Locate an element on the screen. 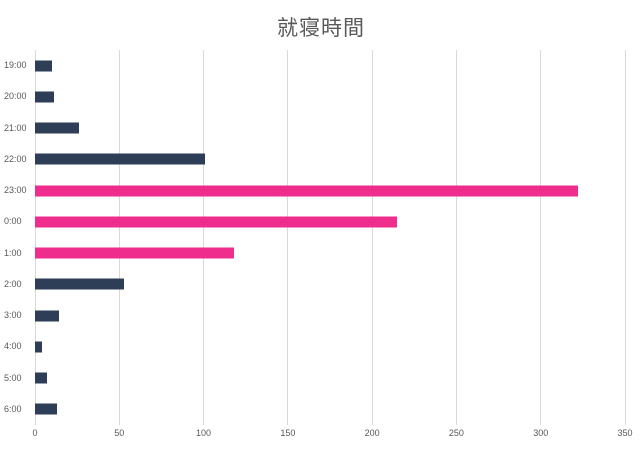 This screenshot has width=642, height=458. y-axis-label: 22:00 is located at coordinates (15, 158).